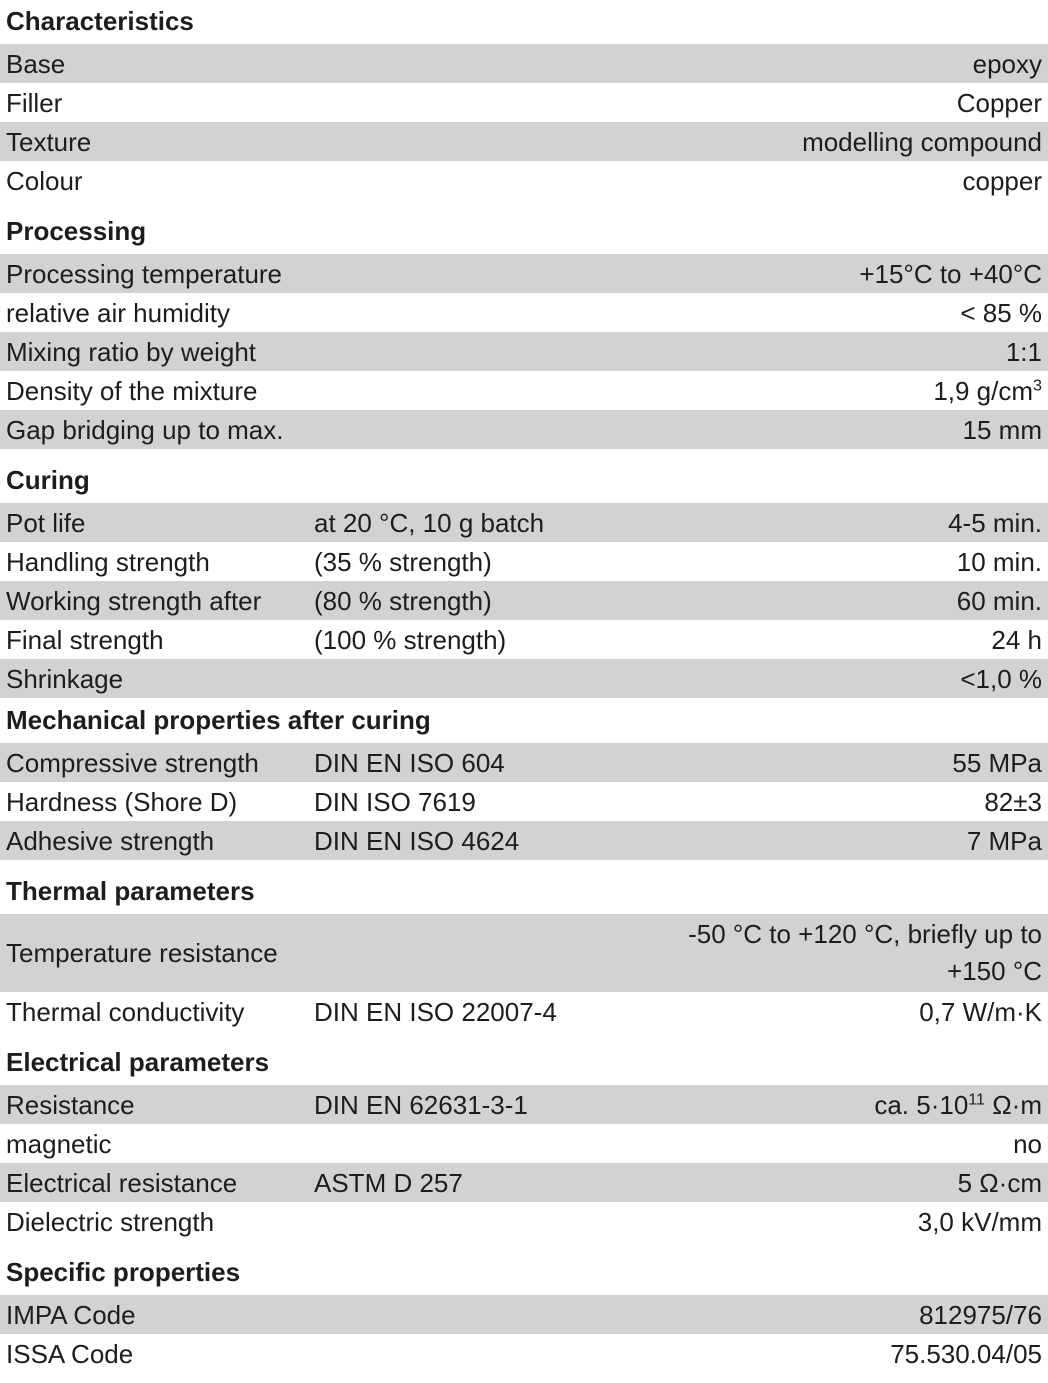 This screenshot has width=1048, height=1383. I want to click on row-value: -50 °C to +120 °C, briefly up to +150 °C, so click(865, 953).